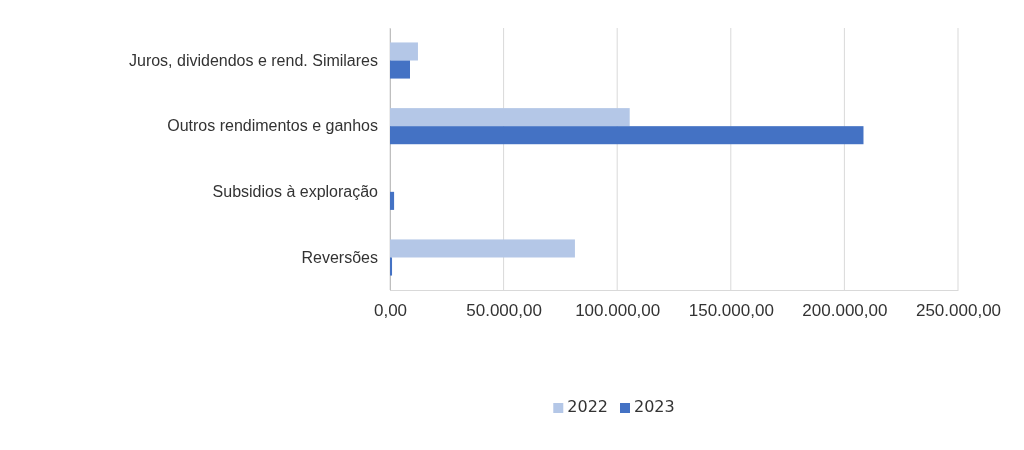  What do you see at coordinates (618, 311) in the screenshot?
I see `x-tick-label: 100.000,00` at bounding box center [618, 311].